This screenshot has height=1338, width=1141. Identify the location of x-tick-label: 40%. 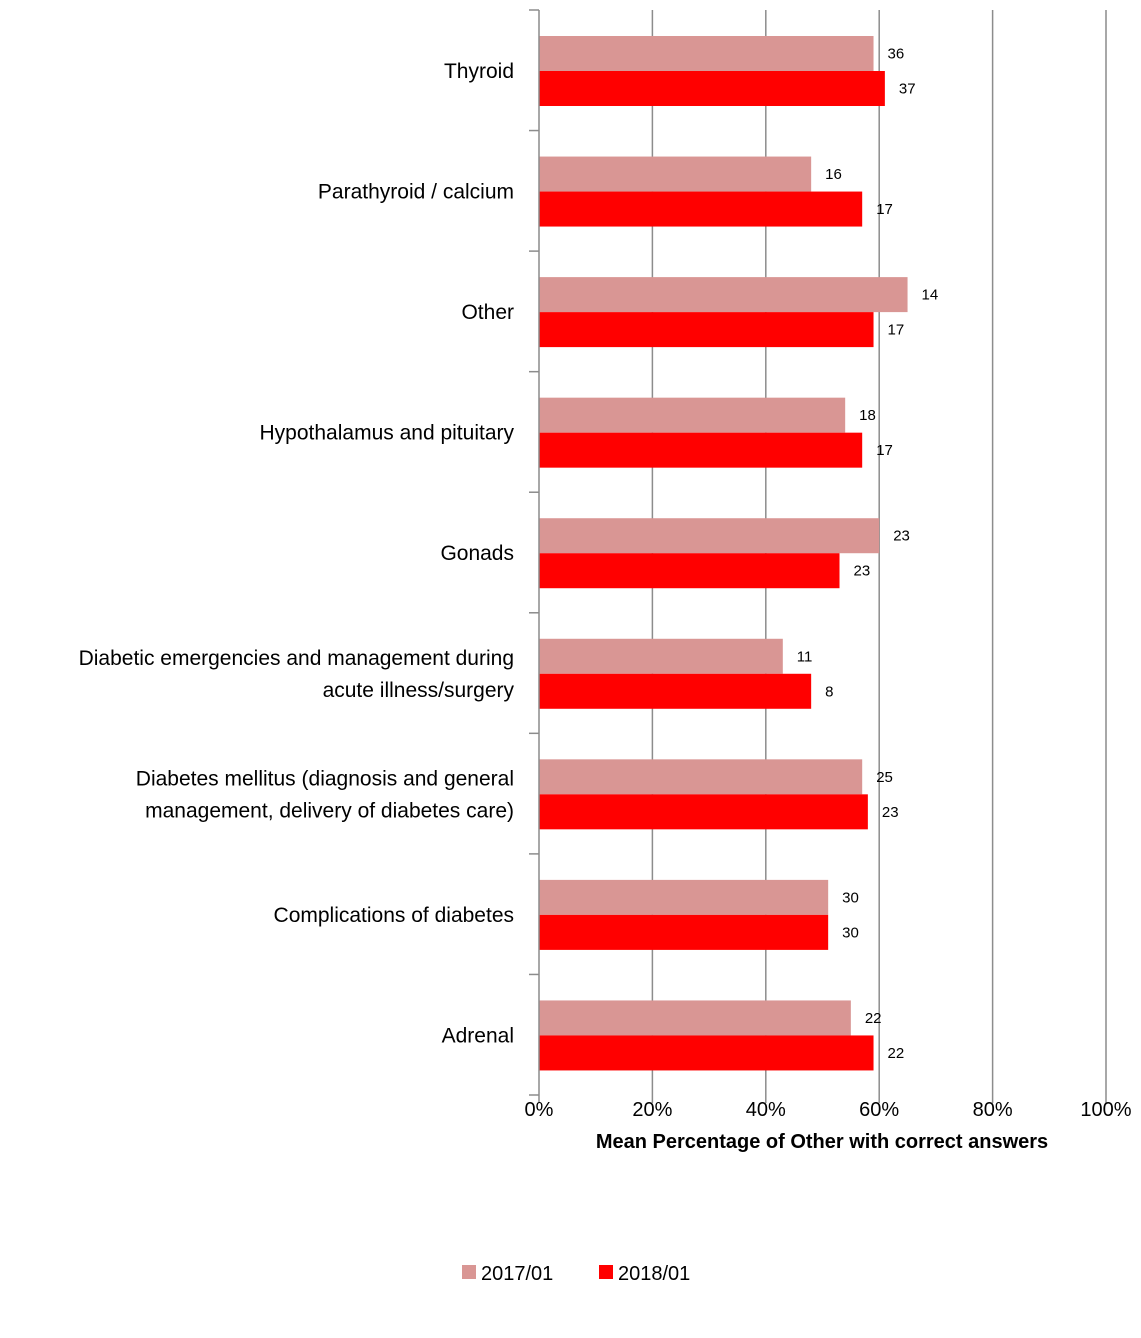
(766, 1110).